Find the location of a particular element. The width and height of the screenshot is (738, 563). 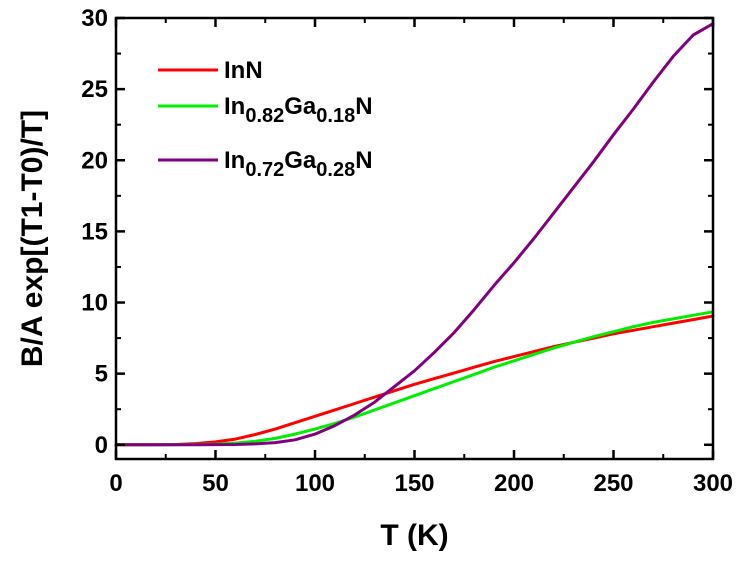

x-tick-label: 50 is located at coordinates (215, 483).